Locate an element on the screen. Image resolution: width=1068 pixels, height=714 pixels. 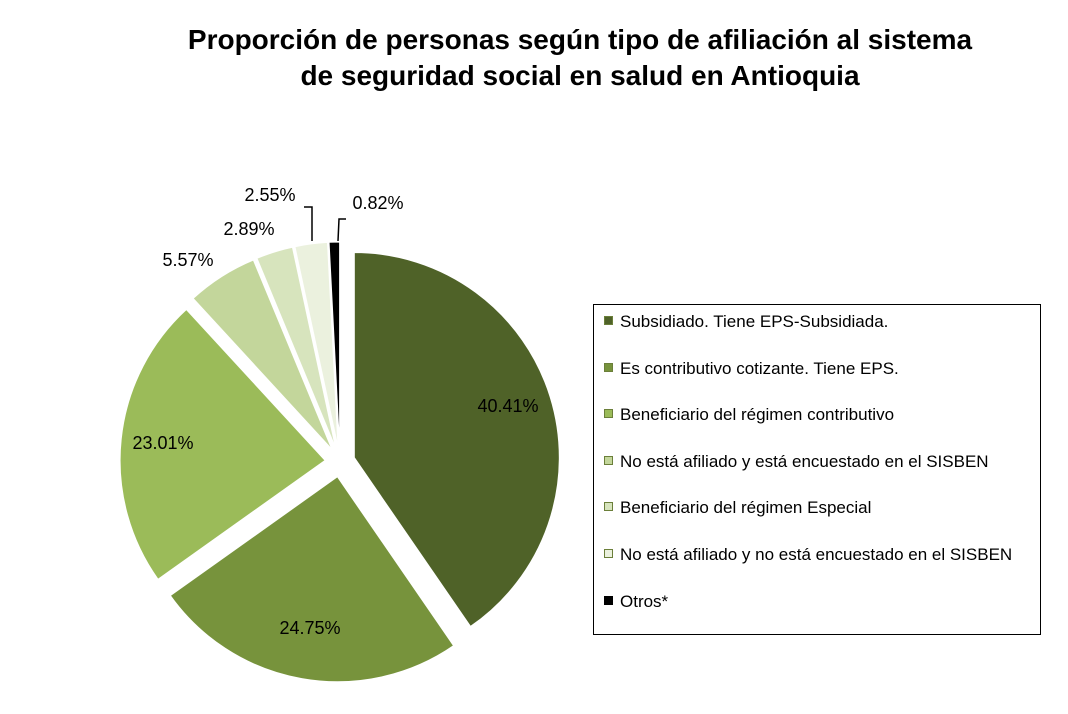
pie-slice-regimen-especial is located at coordinates (296, 347).